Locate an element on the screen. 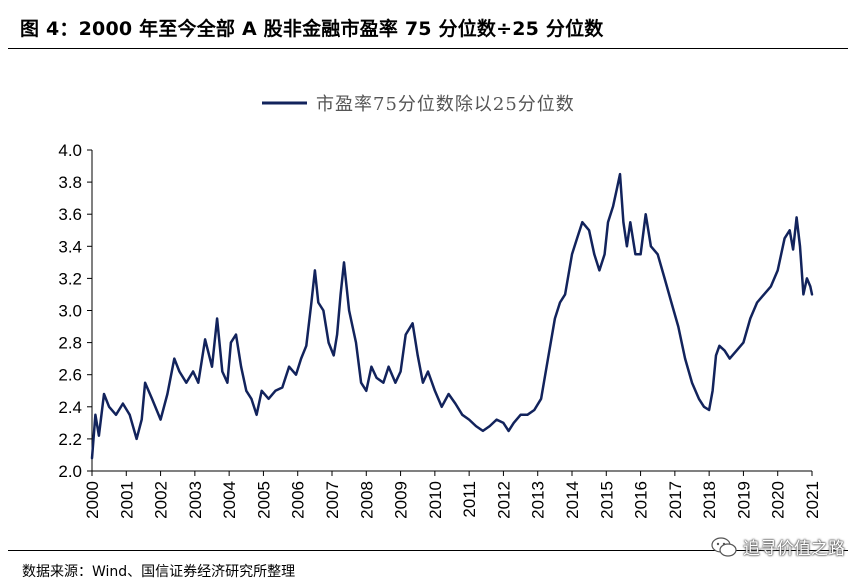  x-tick-label: 2004 is located at coordinates (229, 500).